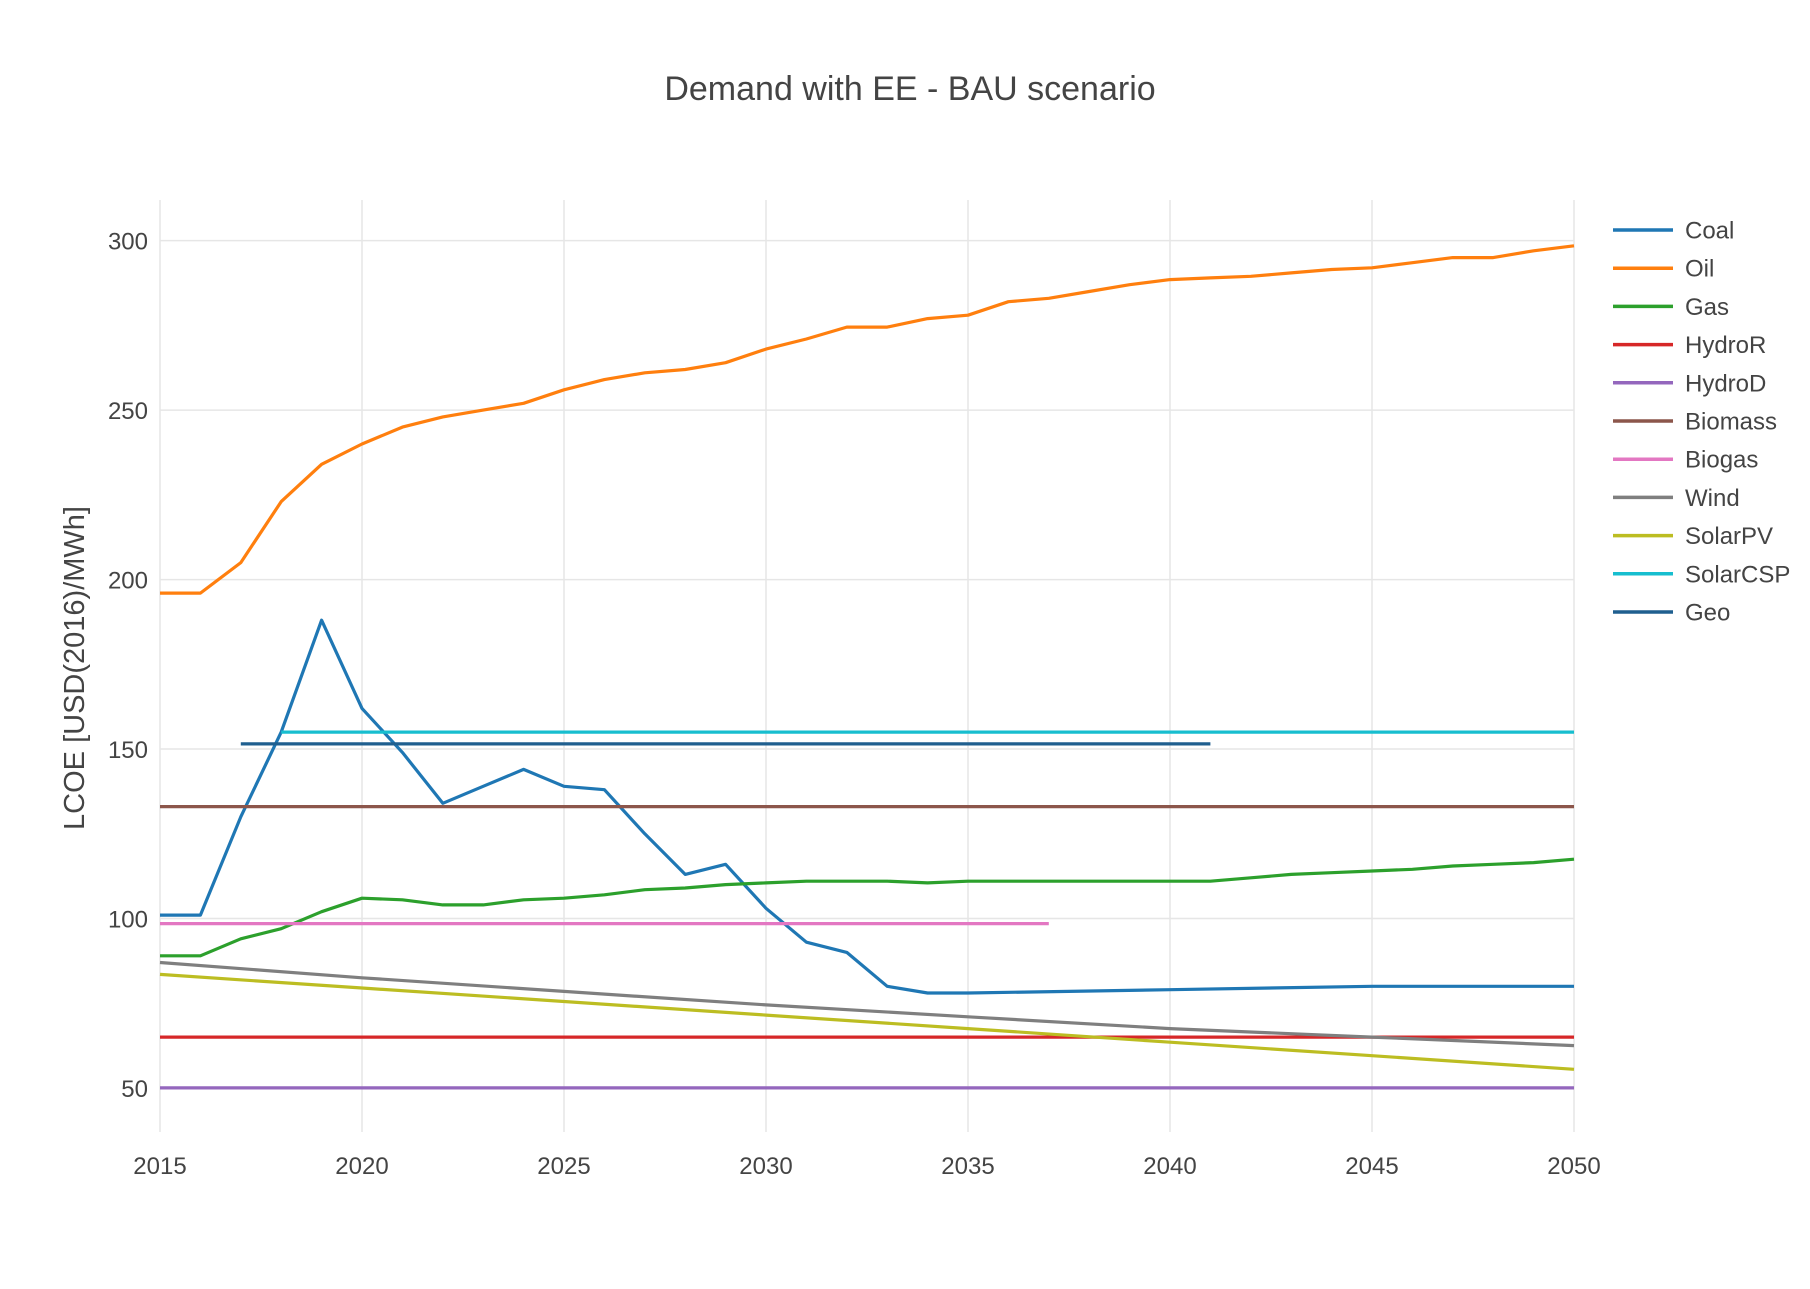 This screenshot has width=1810, height=1289. I want to click on legend-item-oil: Oil, so click(1663, 269).